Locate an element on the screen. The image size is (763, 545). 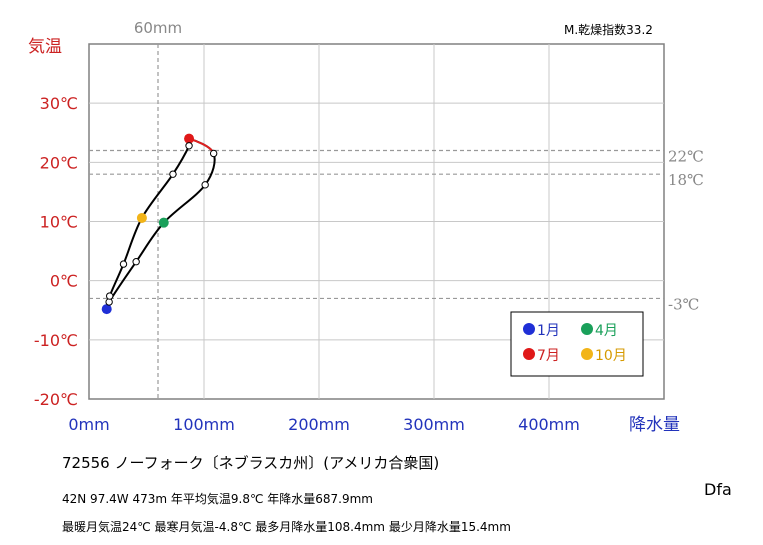
y-axis-label: 気温 is located at coordinates (45, 47).